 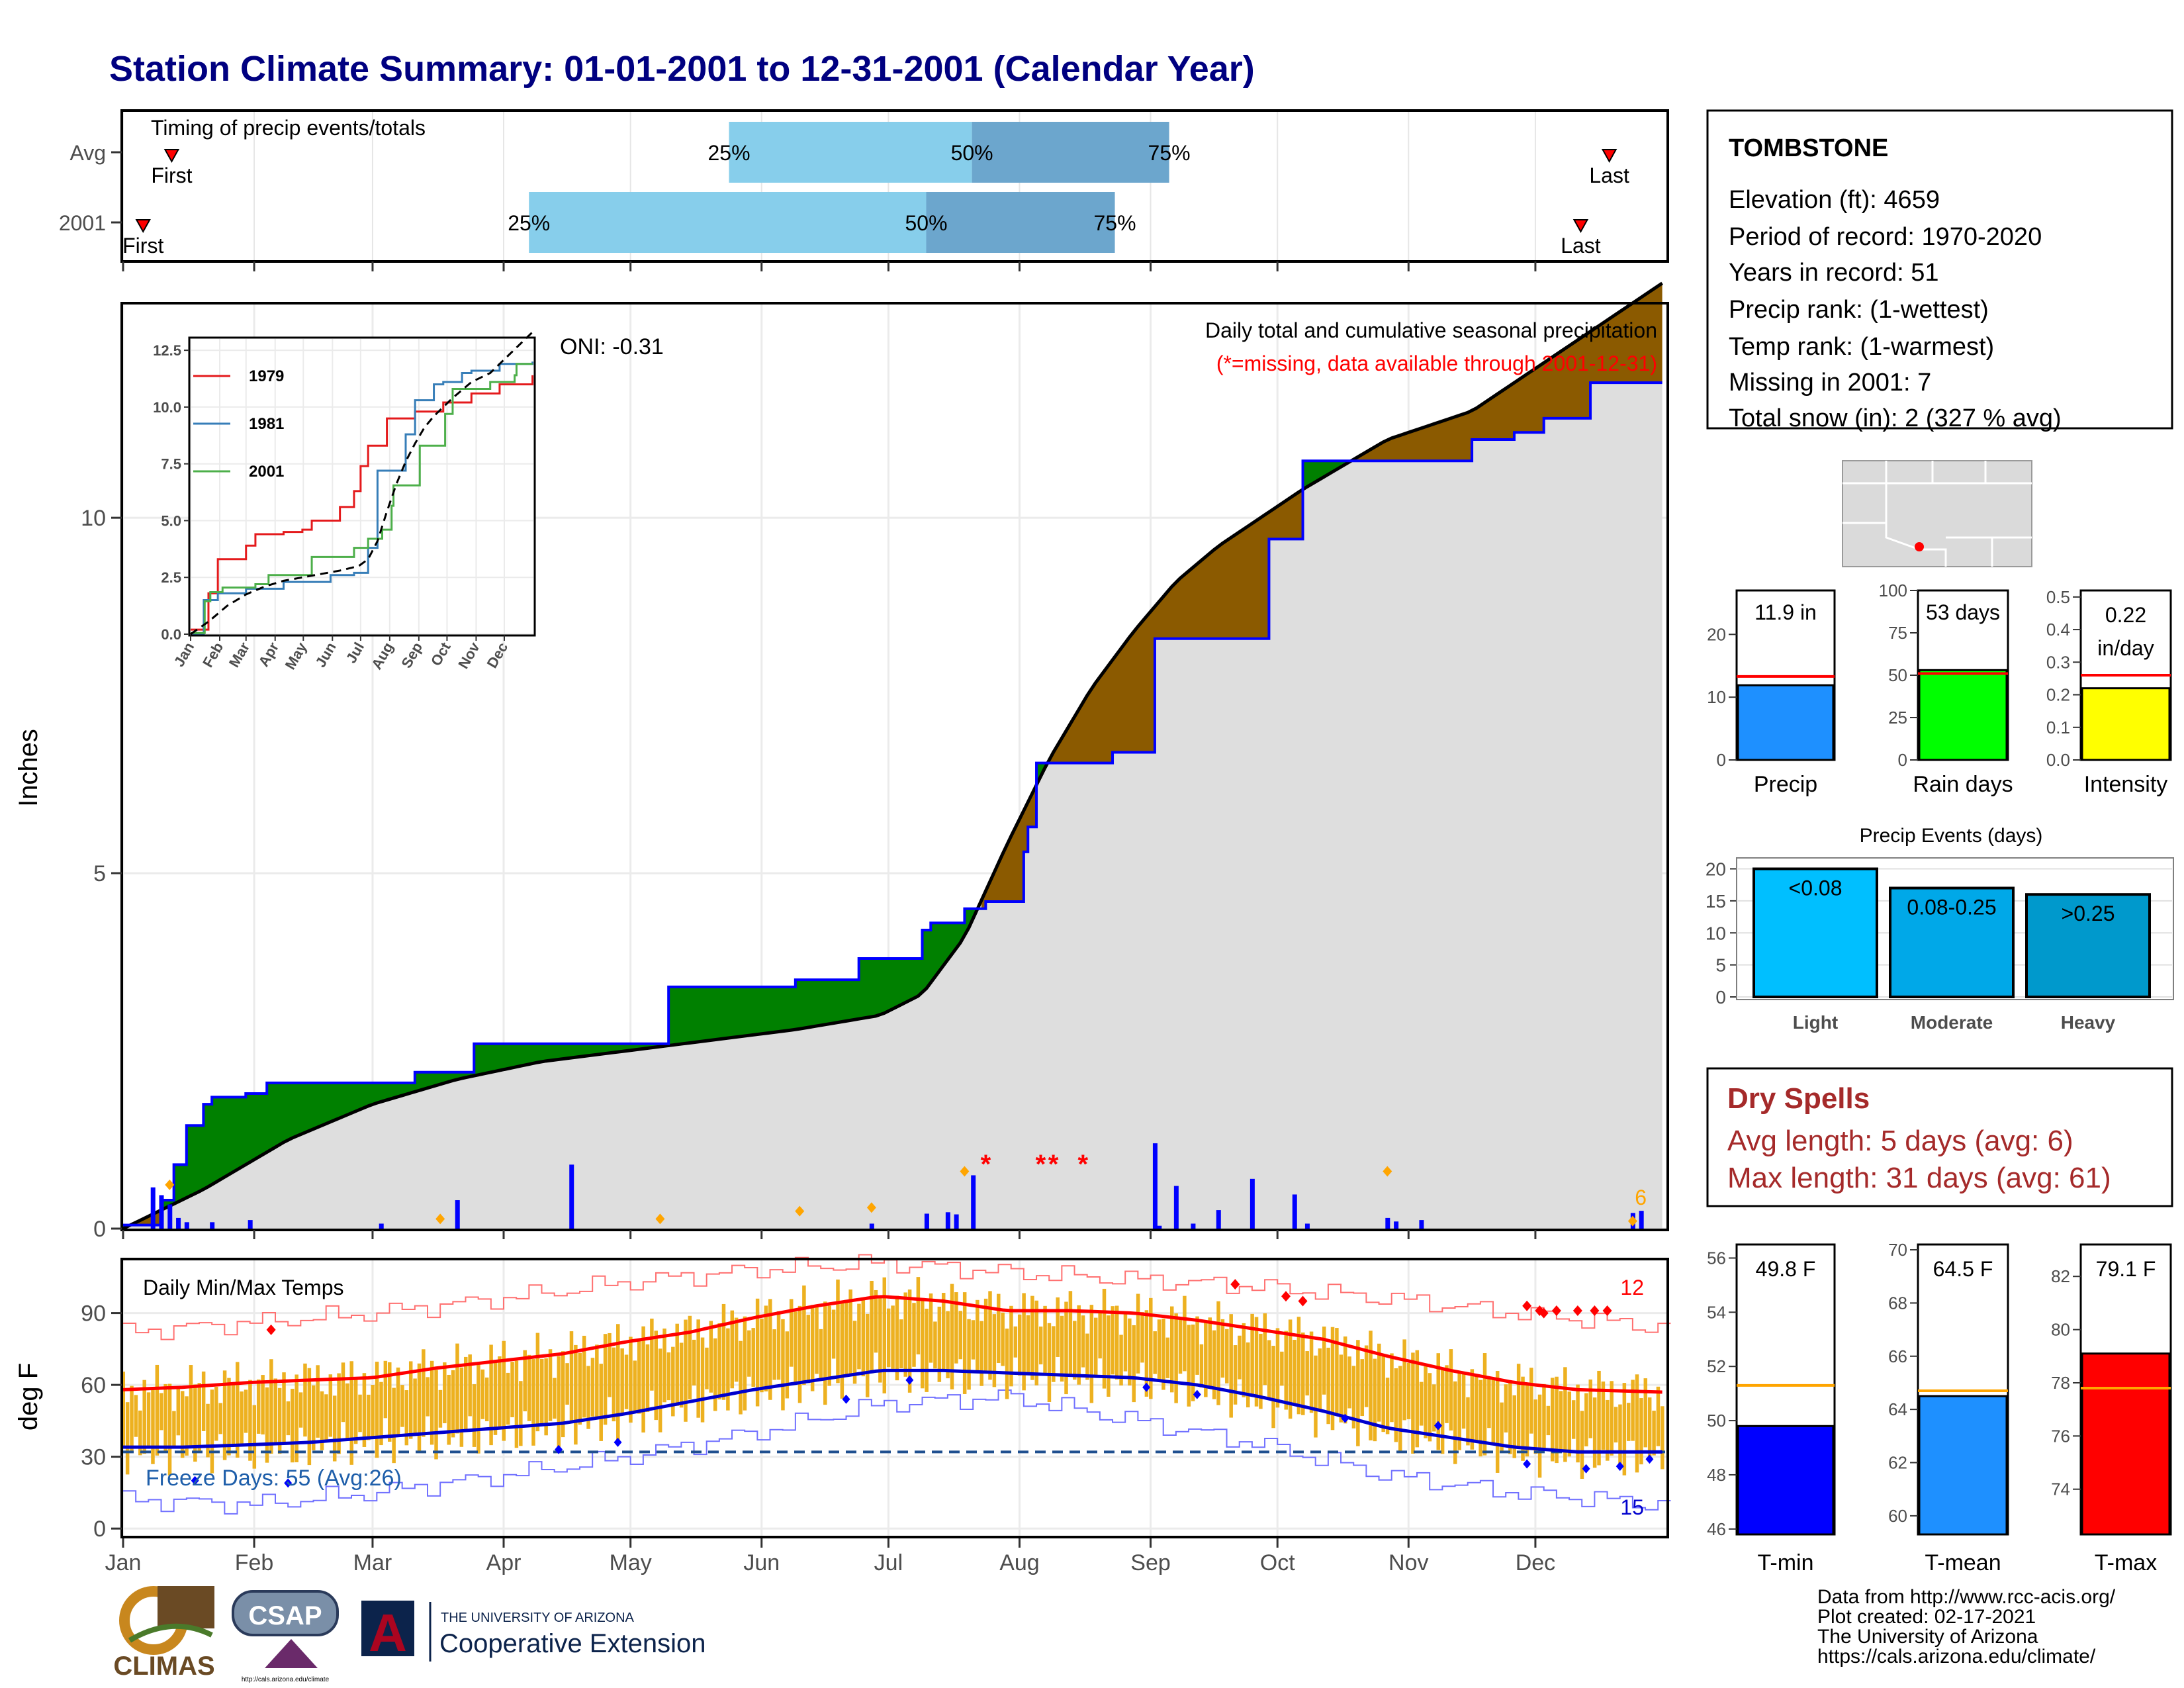 I want to click on temp-bar-y-label: 60, so click(x=1897, y=1516).